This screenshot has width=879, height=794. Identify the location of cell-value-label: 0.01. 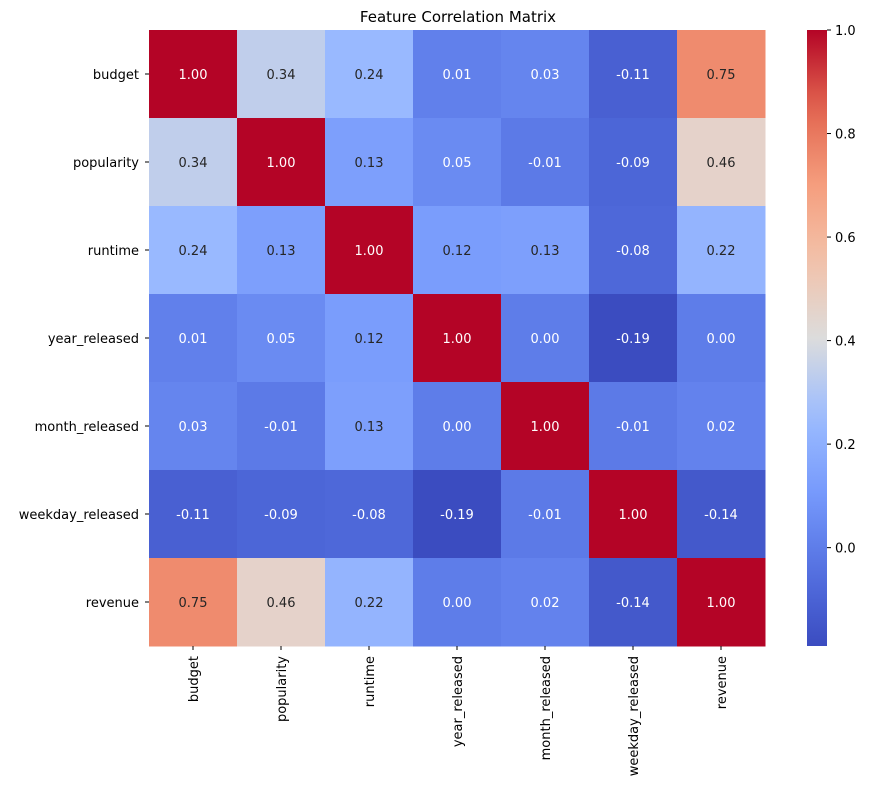
(193, 339).